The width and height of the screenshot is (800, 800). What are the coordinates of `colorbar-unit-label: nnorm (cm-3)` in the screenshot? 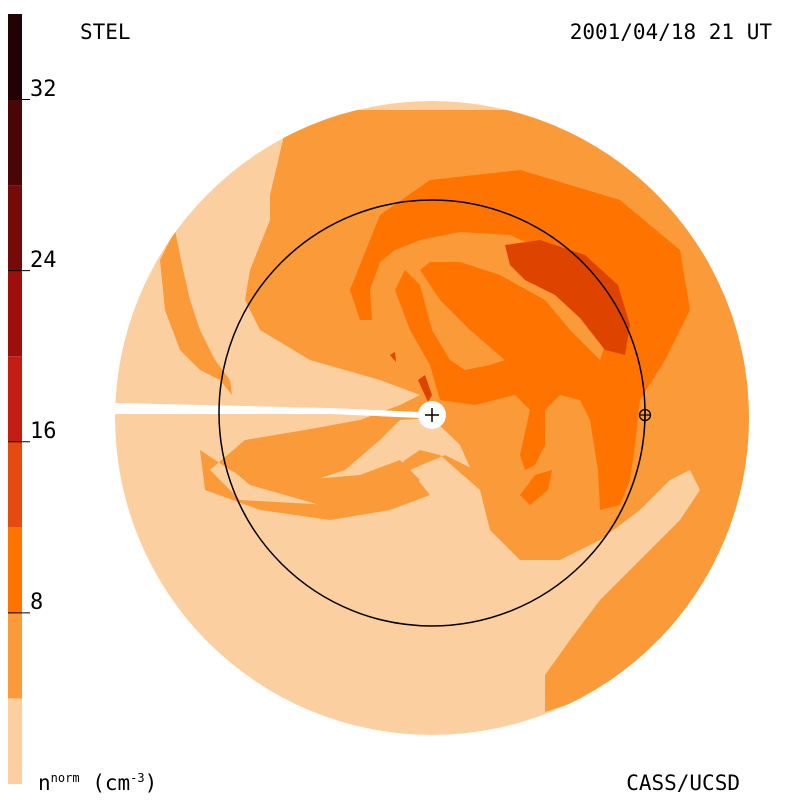 It's located at (97, 783).